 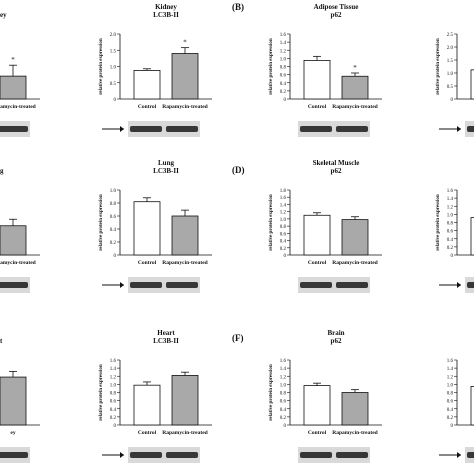 What do you see at coordinates (12, 433) in the screenshot?
I see `x-tick-label: ey` at bounding box center [12, 433].